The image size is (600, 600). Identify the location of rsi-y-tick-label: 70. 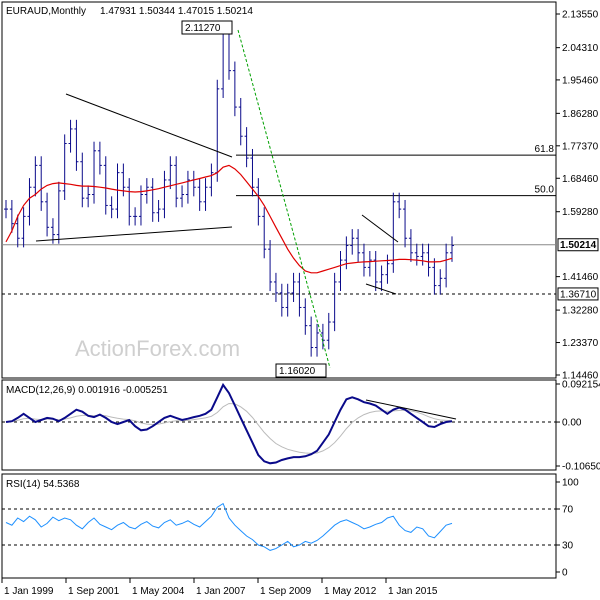
(568, 510).